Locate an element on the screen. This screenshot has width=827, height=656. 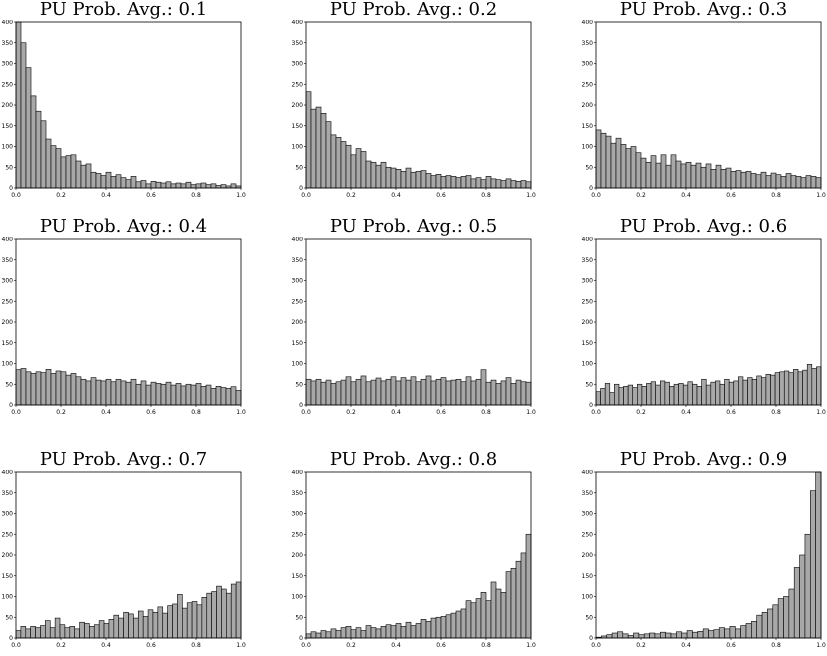
x-tick-label: 0.8 is located at coordinates (486, 645).